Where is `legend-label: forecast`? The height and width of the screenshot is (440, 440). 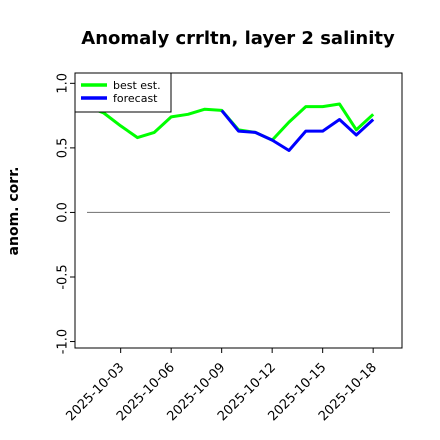 legend-label: forecast is located at coordinates (135, 98).